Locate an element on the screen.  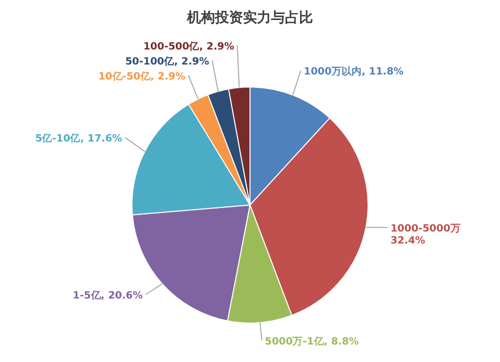
chart-title: 机构投资实力与占比 is located at coordinates (249, 17).